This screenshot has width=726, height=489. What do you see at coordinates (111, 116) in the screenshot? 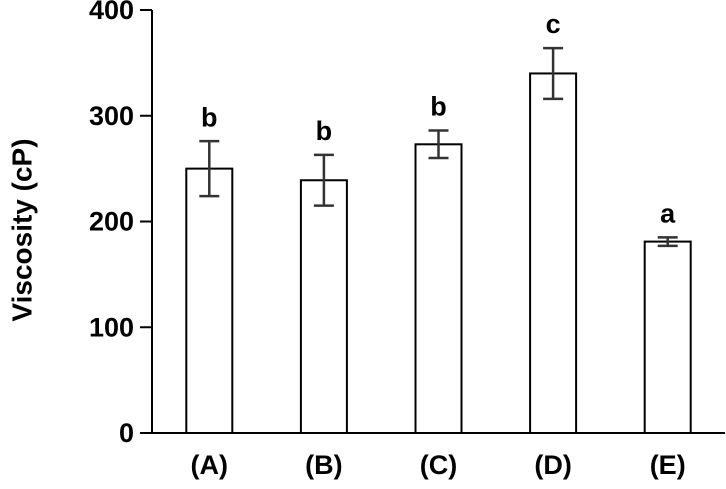
I see `y-tick-label: 300` at bounding box center [111, 116].